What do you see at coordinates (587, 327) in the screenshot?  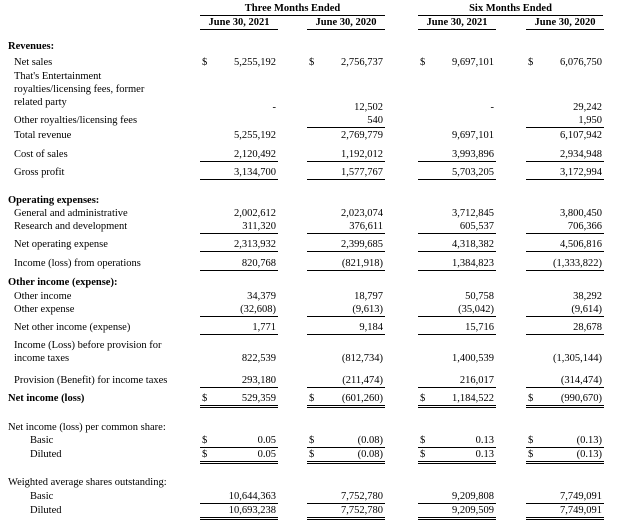 I see `value: 28,678` at bounding box center [587, 327].